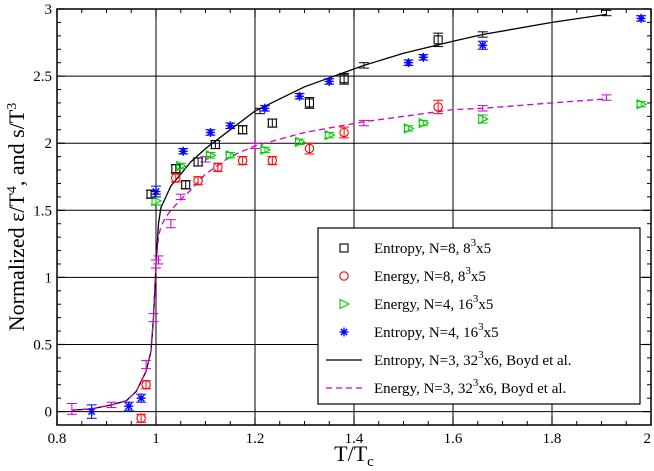  I want to click on x-tick-label: 1, so click(156, 439).